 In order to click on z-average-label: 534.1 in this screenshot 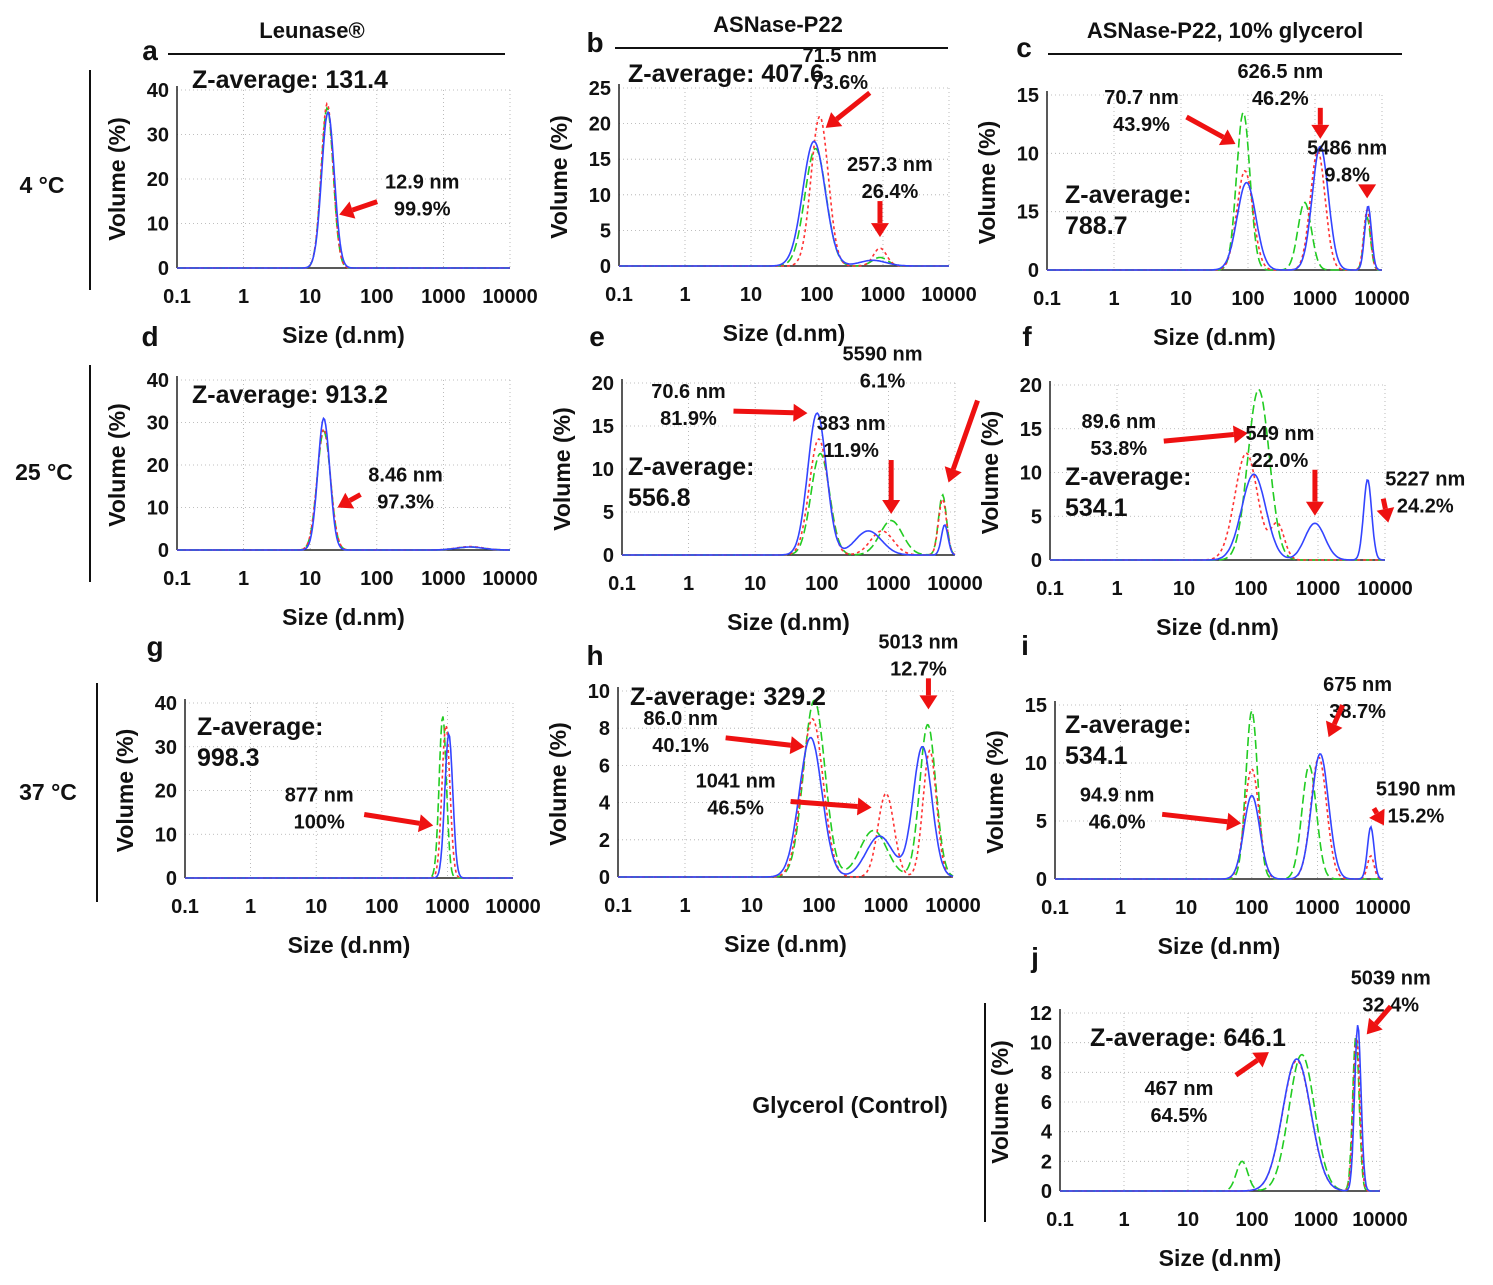, I will do `click(1096, 756)`.